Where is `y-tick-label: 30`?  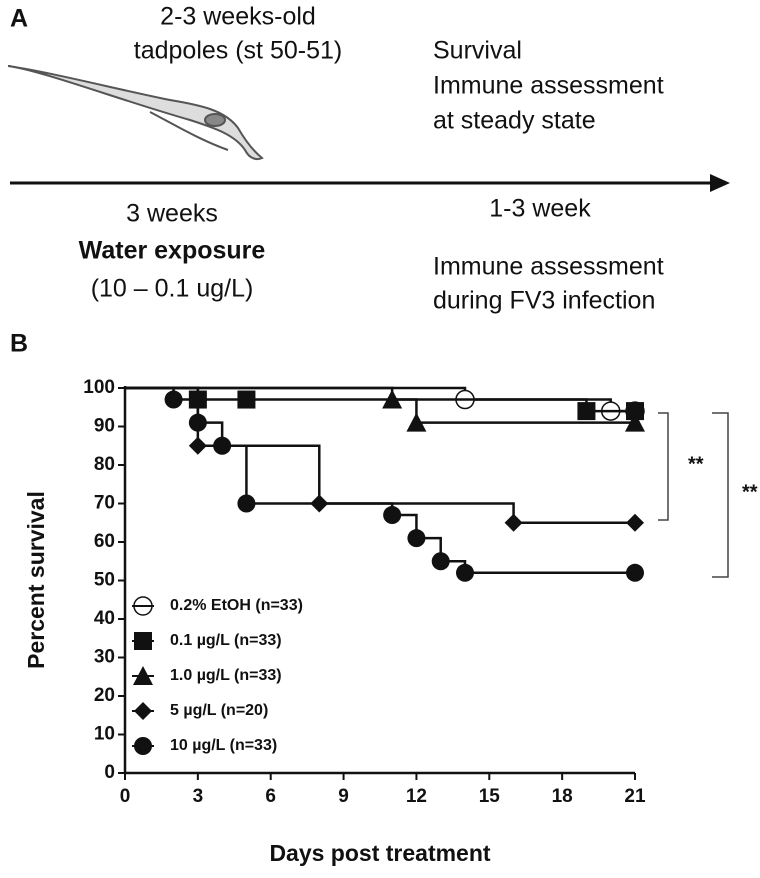
y-tick-label: 30 is located at coordinates (104, 657).